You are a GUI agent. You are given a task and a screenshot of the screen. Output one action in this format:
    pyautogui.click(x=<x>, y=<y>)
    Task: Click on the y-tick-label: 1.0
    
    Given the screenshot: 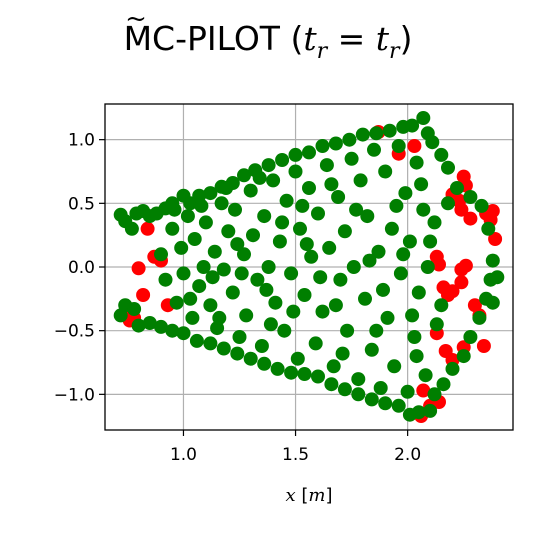 What is the action you would take?
    pyautogui.click(x=81, y=141)
    